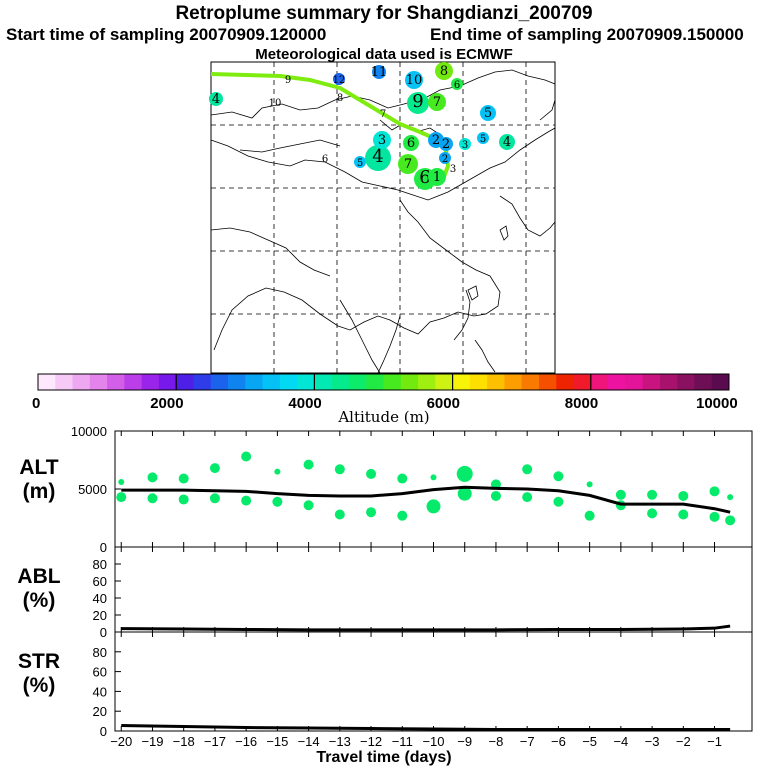 This screenshot has width=768, height=768. What do you see at coordinates (305, 403) in the screenshot?
I see `colorbar-tick-label: 4000` at bounding box center [305, 403].